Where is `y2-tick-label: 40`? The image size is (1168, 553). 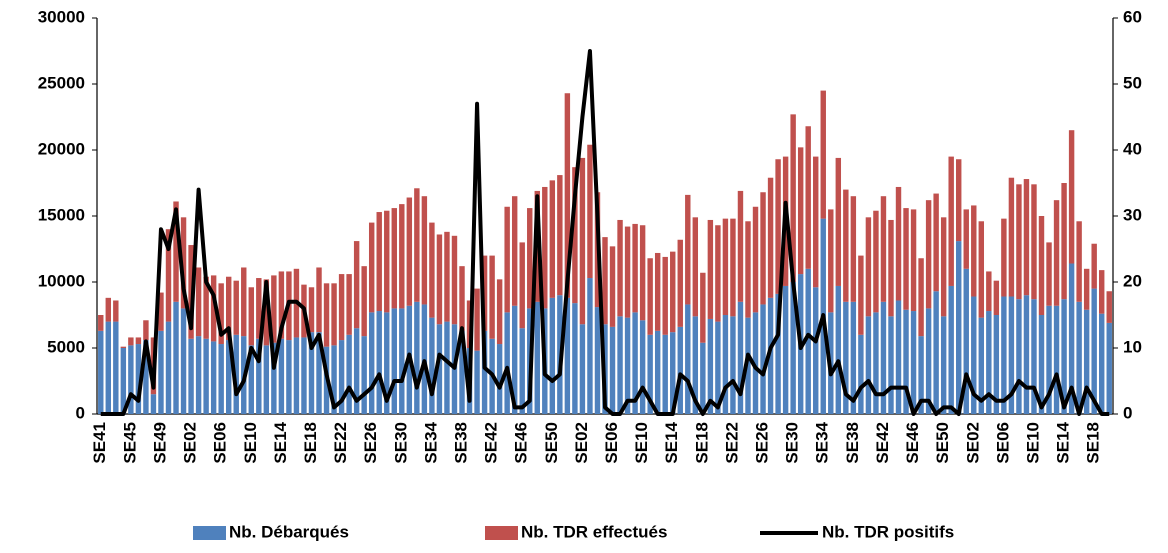 y2-tick-label: 40 is located at coordinates (1132, 148).